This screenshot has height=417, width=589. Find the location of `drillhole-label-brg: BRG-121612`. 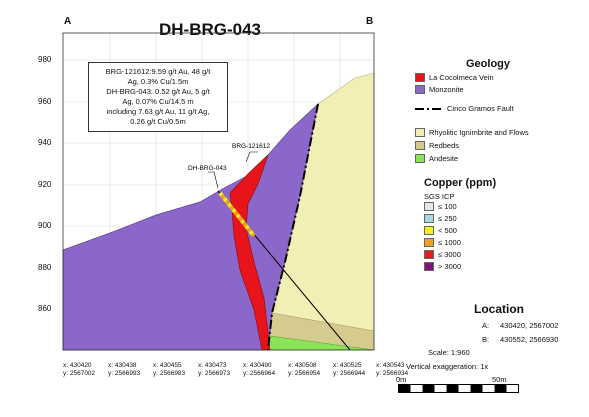

drillhole-label-brg: BRG-121612 is located at coordinates (251, 146).